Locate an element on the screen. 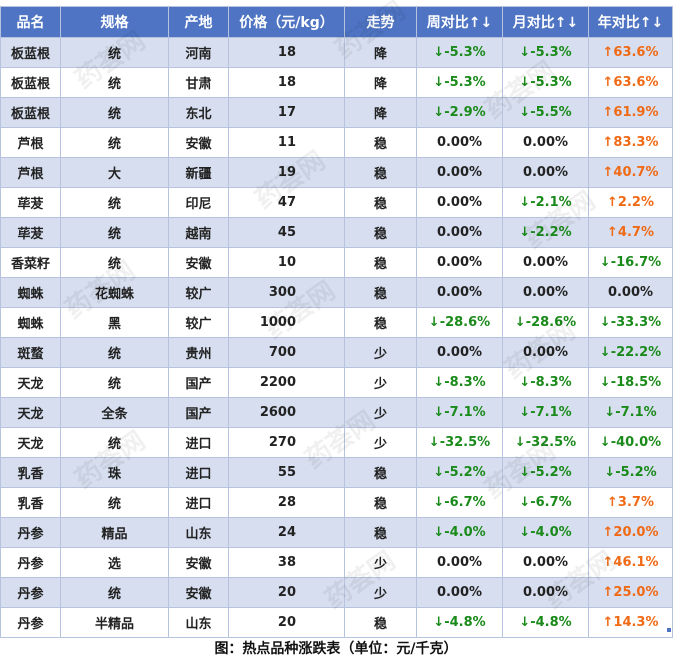 The width and height of the screenshot is (677, 665). cell-origin: 山东 is located at coordinates (198, 532).